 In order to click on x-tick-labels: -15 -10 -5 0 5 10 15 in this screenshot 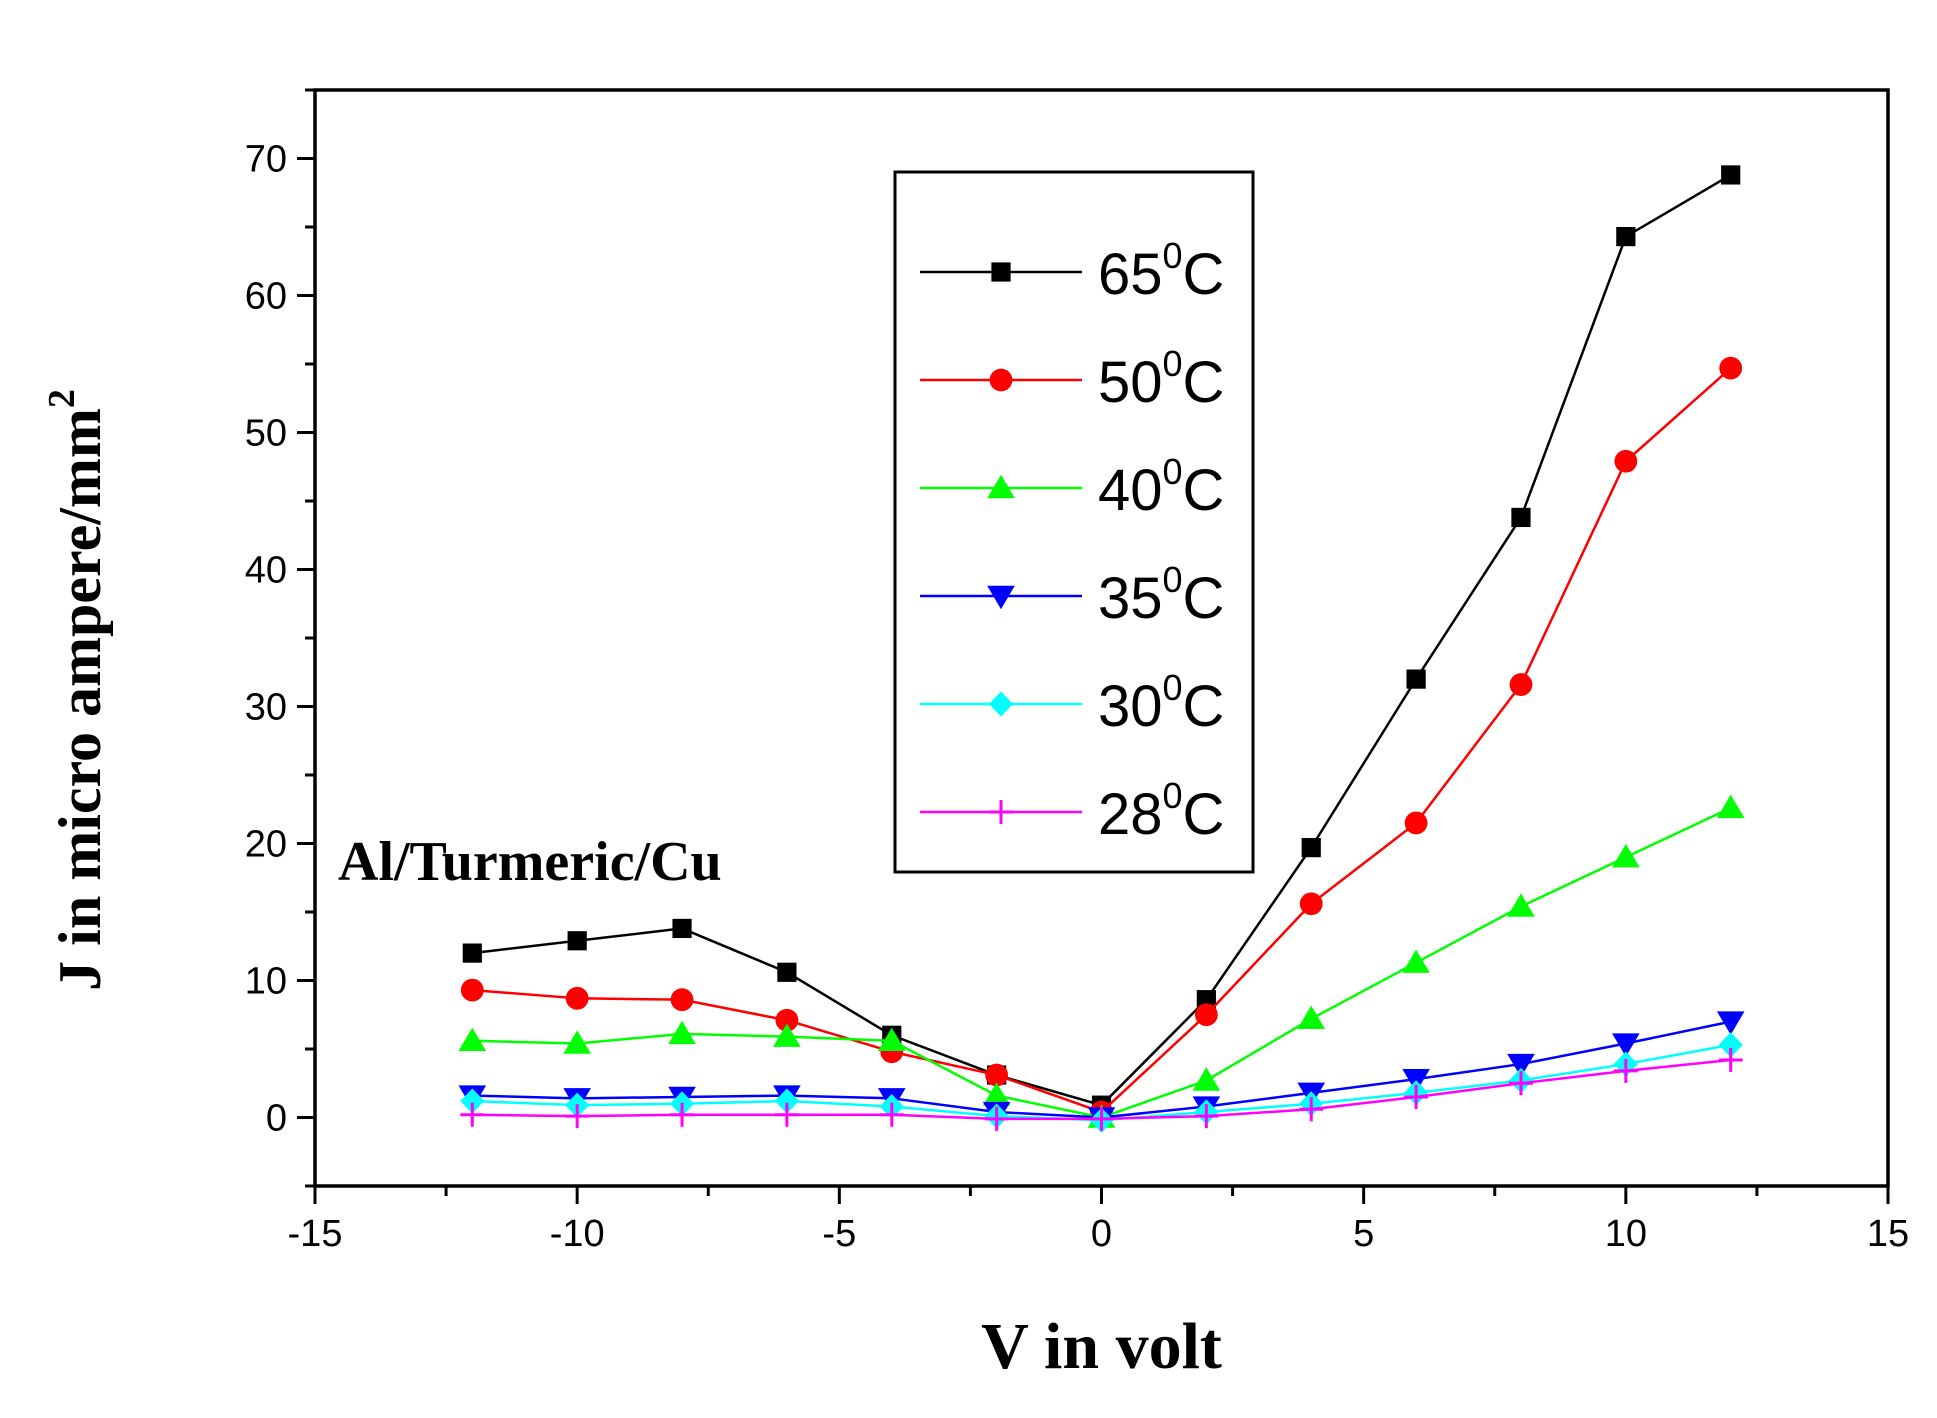, I will do `click(1099, 1234)`.